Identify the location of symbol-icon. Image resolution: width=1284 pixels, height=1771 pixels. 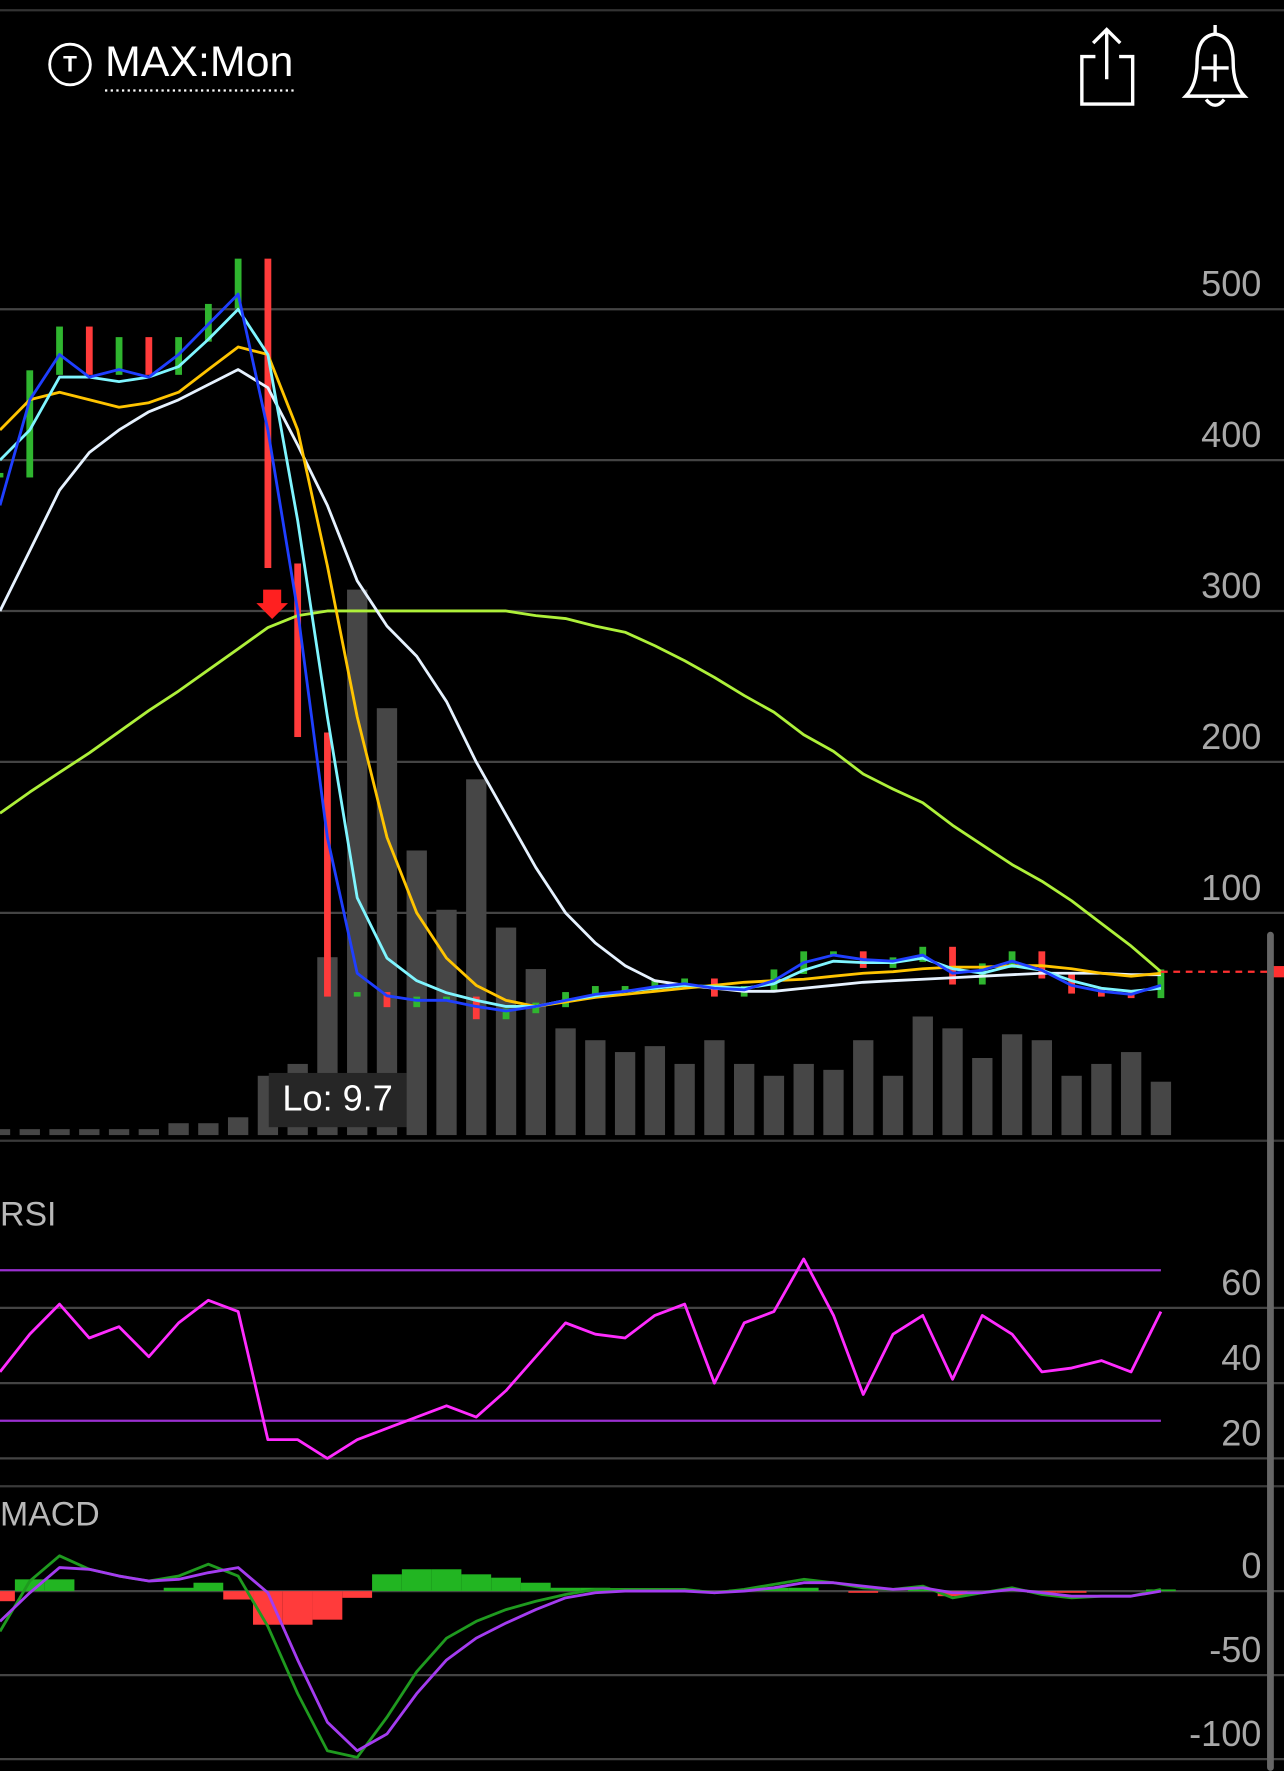
(70, 64).